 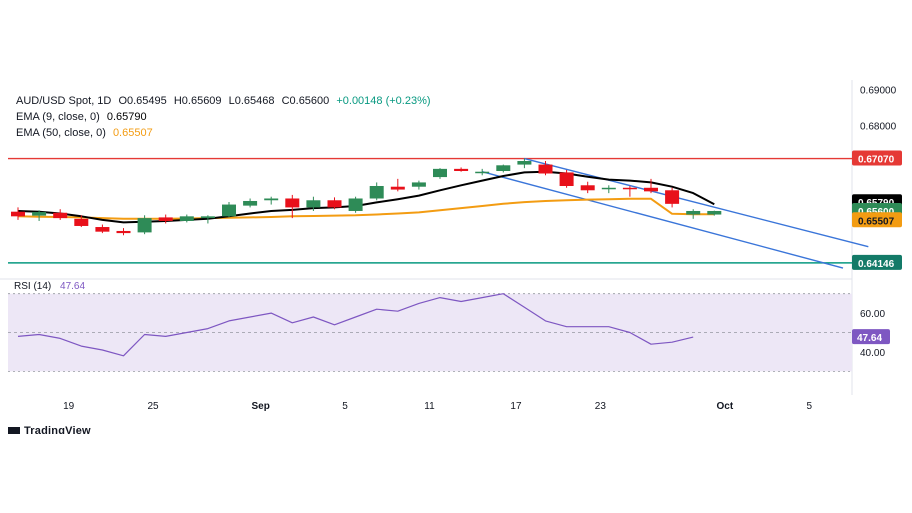 I want to click on ohlc-high: H0.65609, so click(x=197, y=101).